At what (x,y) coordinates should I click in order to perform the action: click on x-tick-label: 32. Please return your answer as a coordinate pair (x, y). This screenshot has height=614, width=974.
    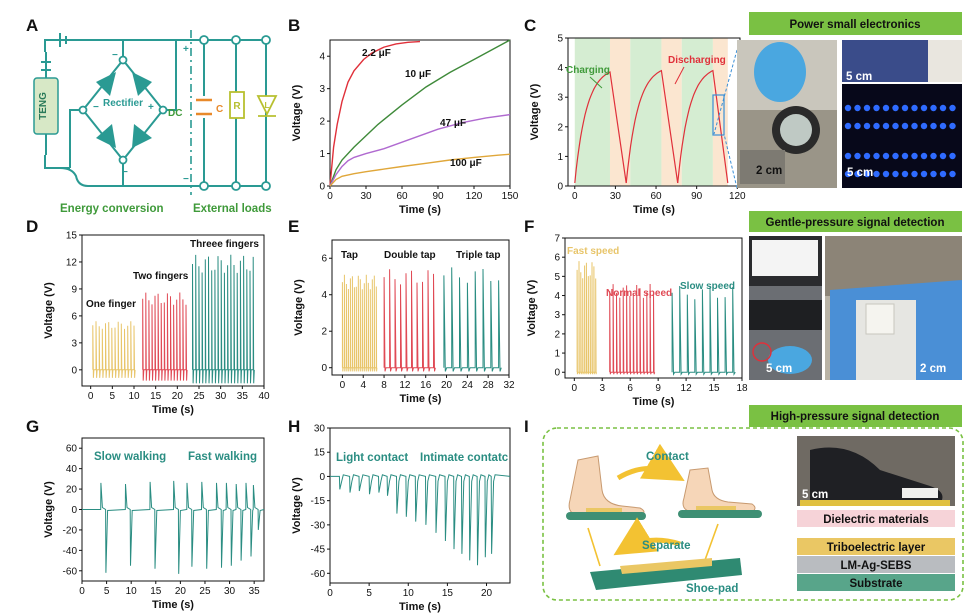
    Looking at the image, I should click on (509, 385).